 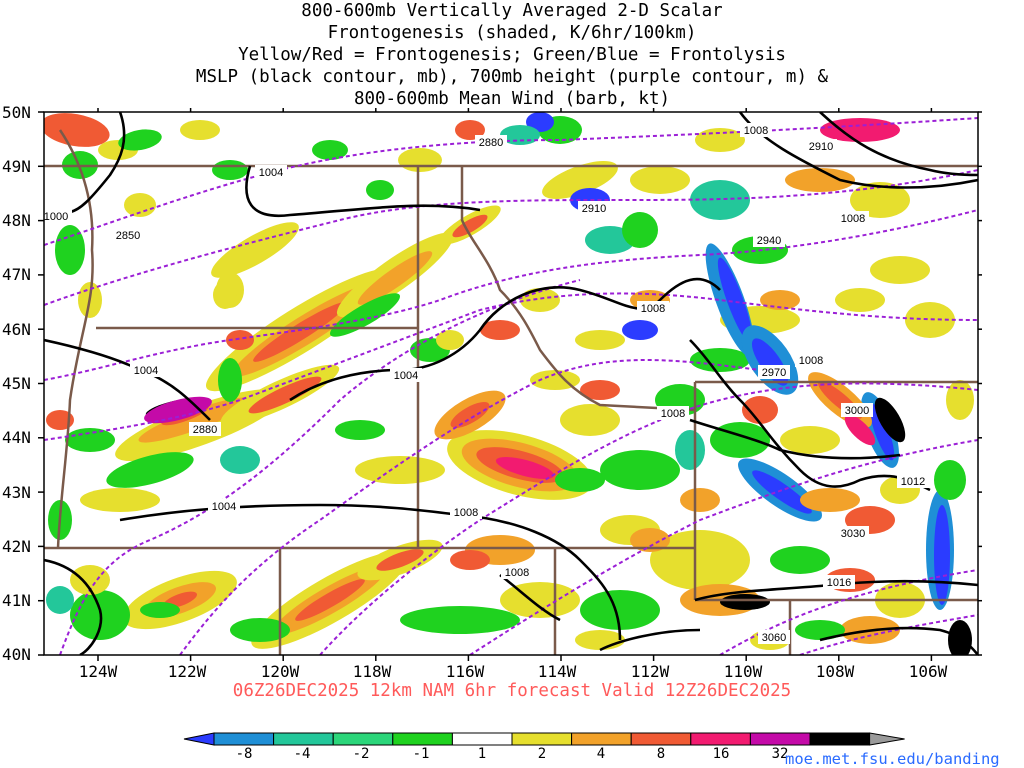 What do you see at coordinates (774, 638) in the screenshot?
I see `contour-label: 3060` at bounding box center [774, 638].